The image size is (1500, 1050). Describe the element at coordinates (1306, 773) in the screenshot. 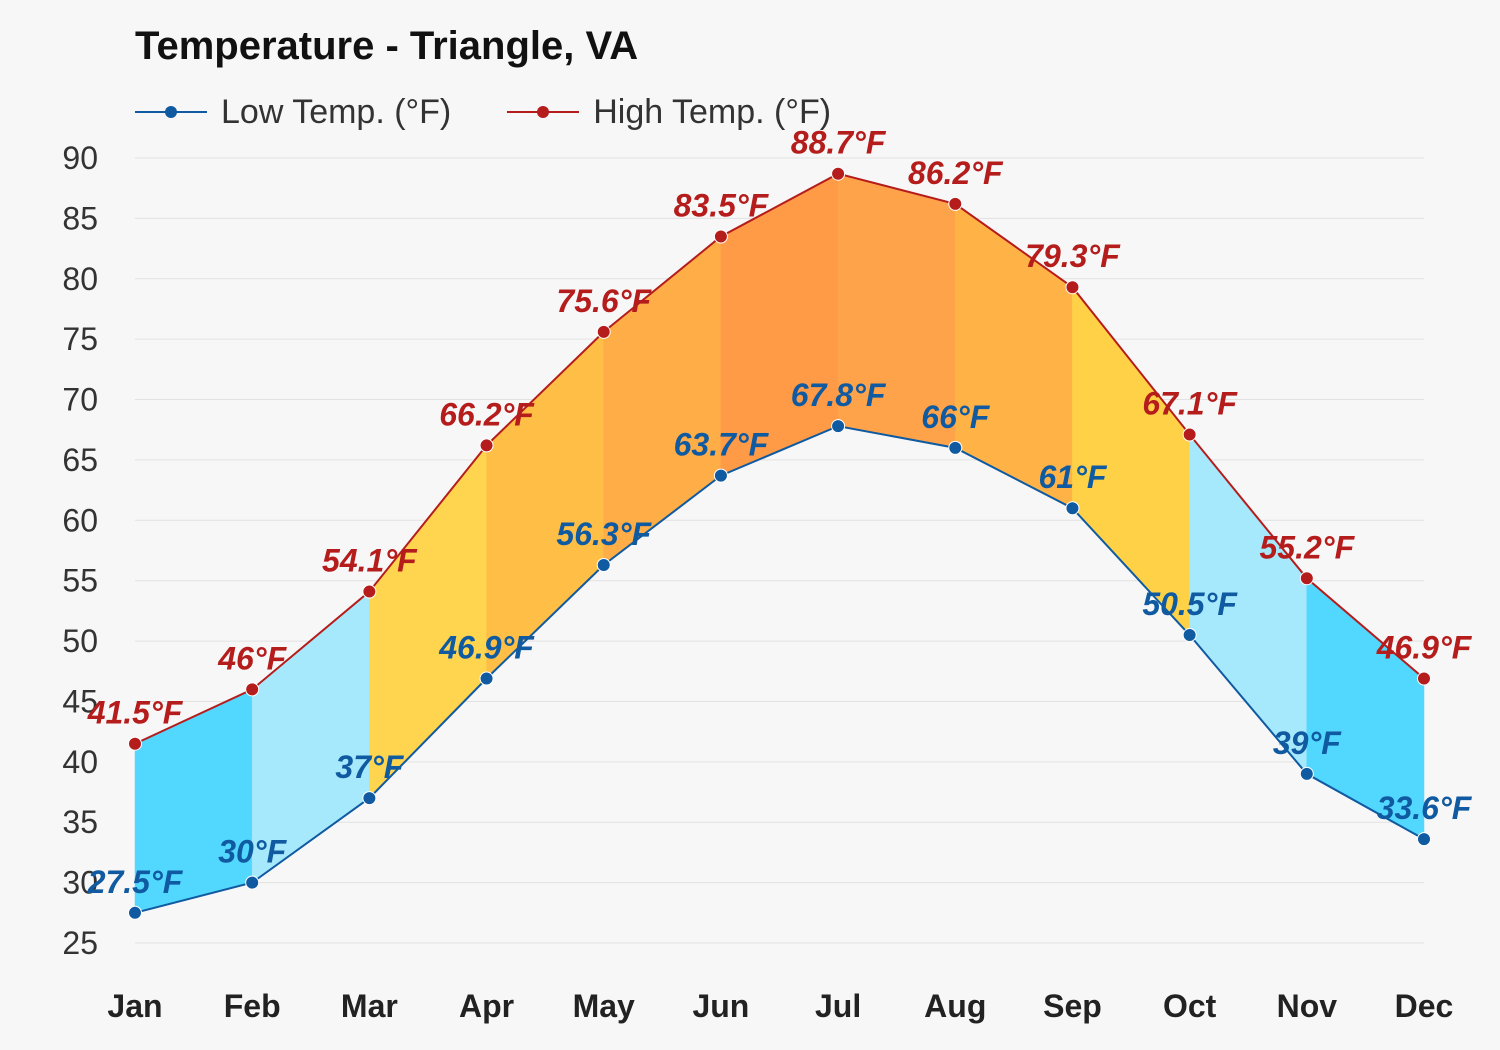

I see `low-point-nov` at that location.